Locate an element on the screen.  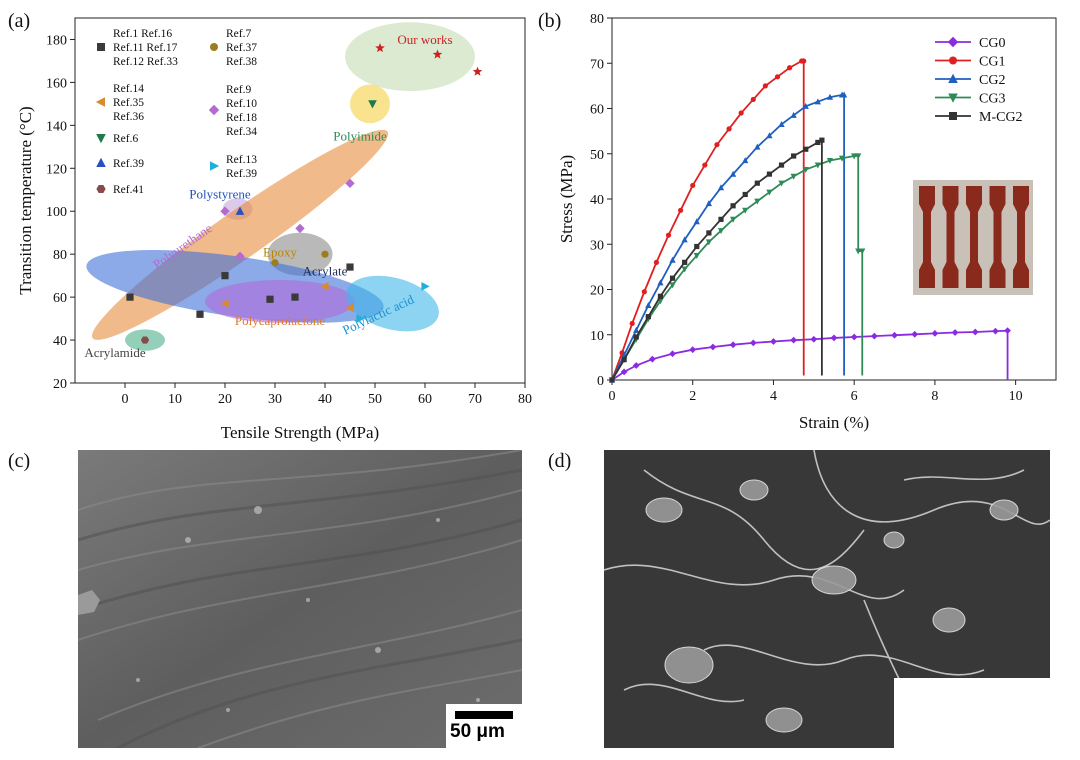
scale-bar-label: 50 μm is located at coordinates (477, 731).